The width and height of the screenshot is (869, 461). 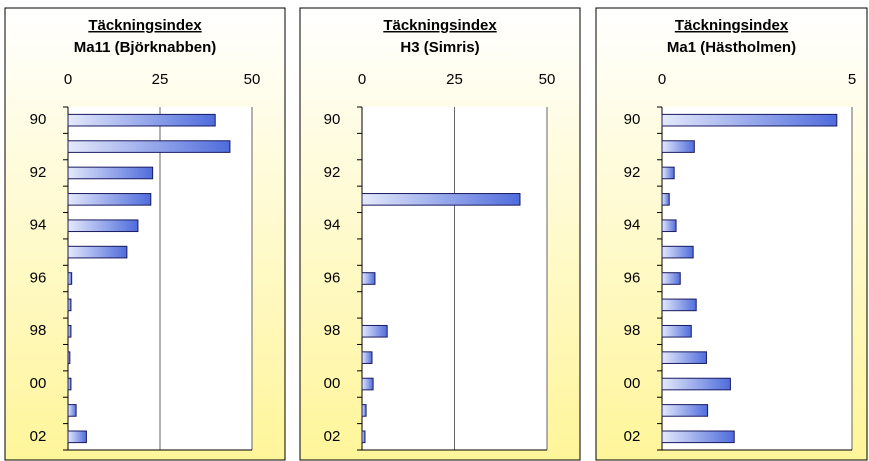 I want to click on chart-subtitle: Ma1 (Hästholmen), so click(x=731, y=47).